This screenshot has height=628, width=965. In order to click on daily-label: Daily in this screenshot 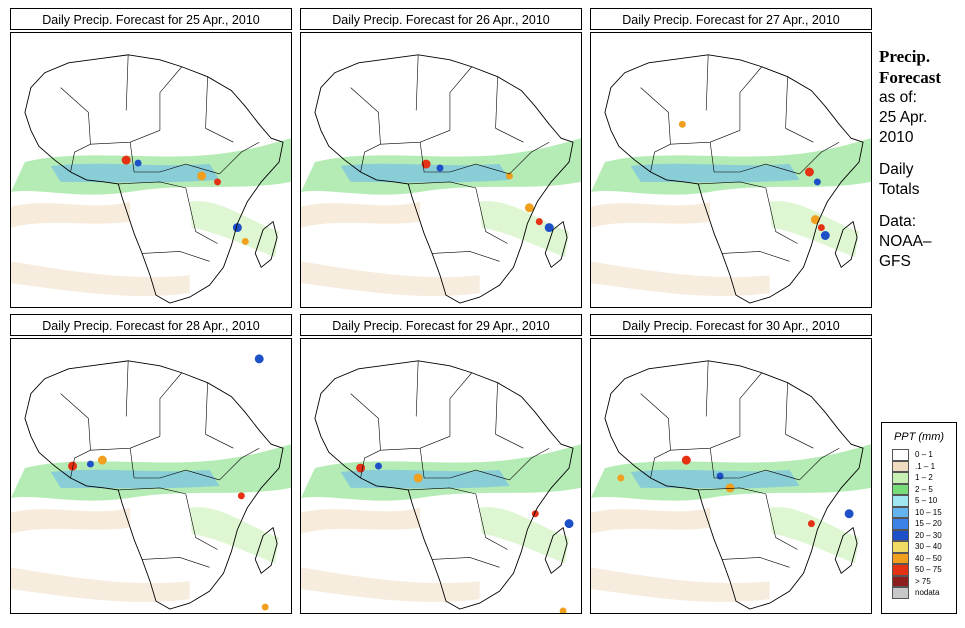, I will do `click(896, 169)`.